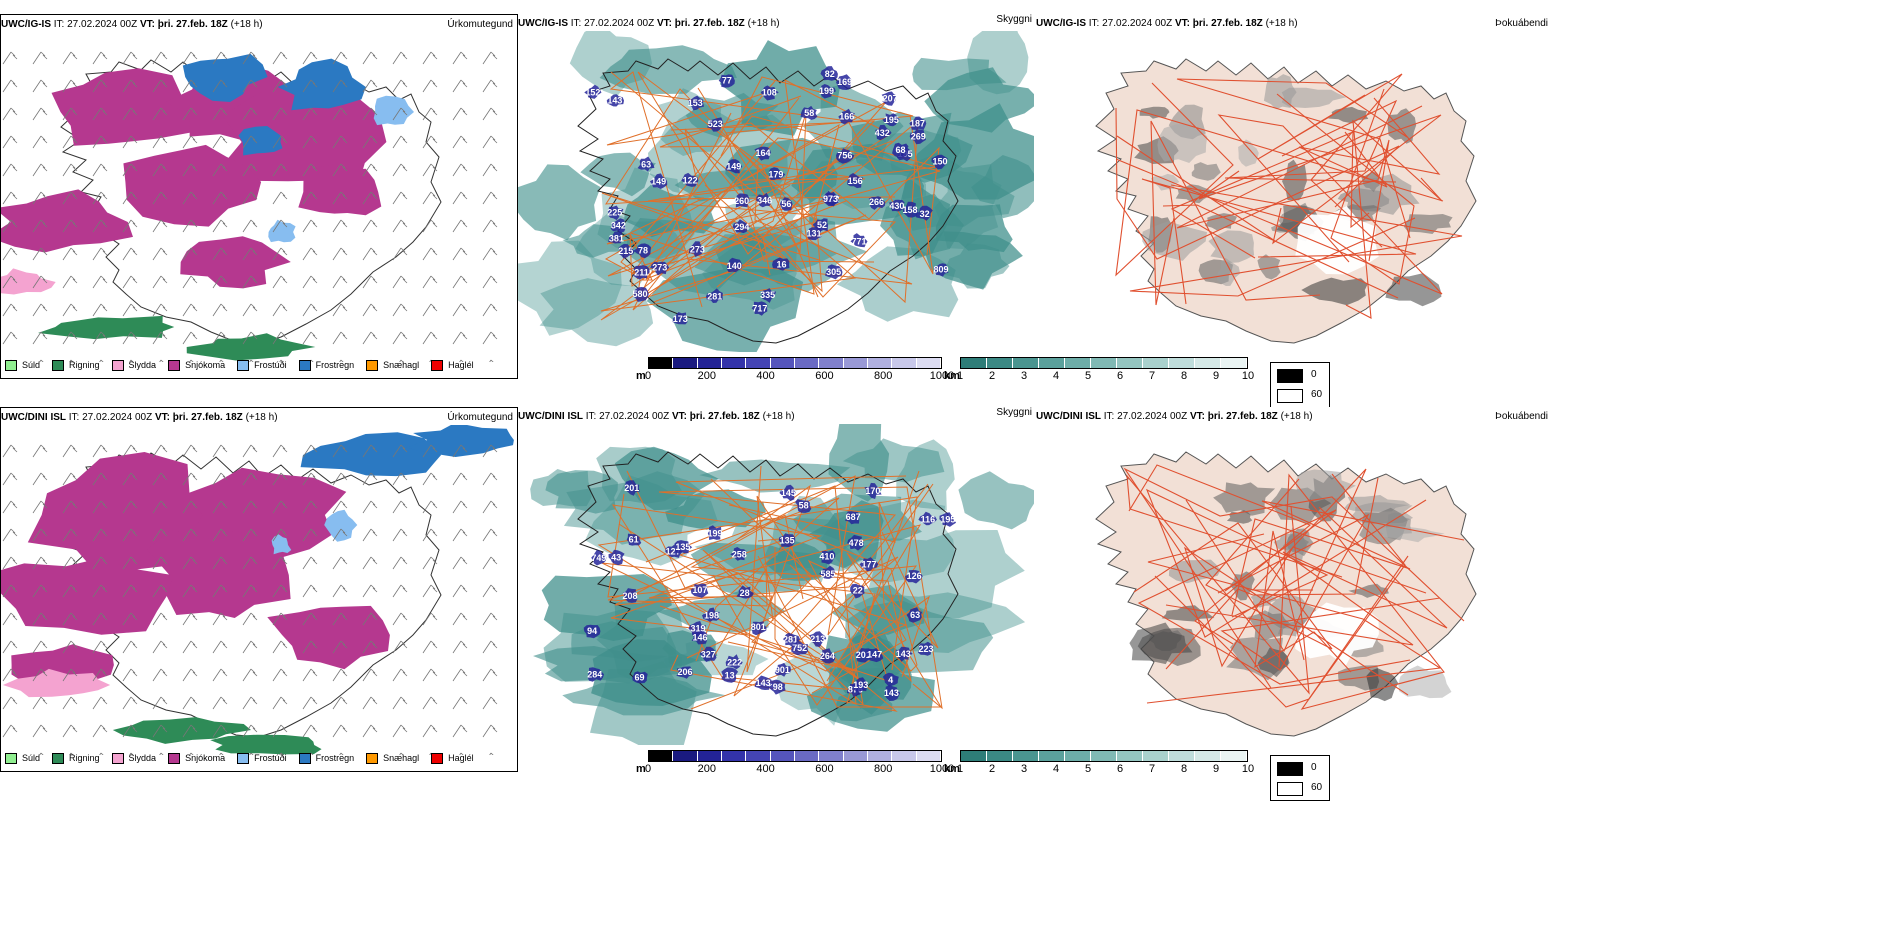 The height and width of the screenshot is (950, 1900). What do you see at coordinates (826, 557) in the screenshot?
I see `cloud-base-label: 410` at bounding box center [826, 557].